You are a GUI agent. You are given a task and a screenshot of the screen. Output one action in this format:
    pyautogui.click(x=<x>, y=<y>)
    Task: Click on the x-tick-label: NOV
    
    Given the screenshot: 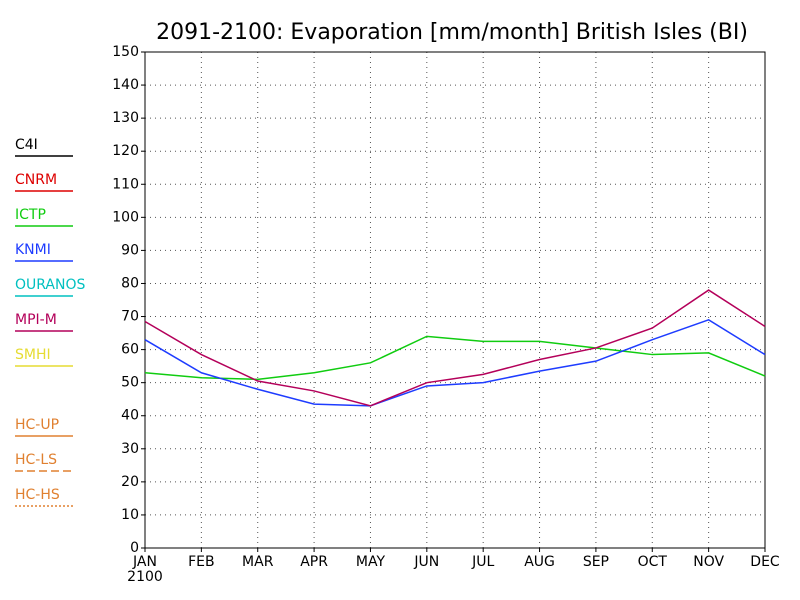 What is the action you would take?
    pyautogui.click(x=708, y=562)
    